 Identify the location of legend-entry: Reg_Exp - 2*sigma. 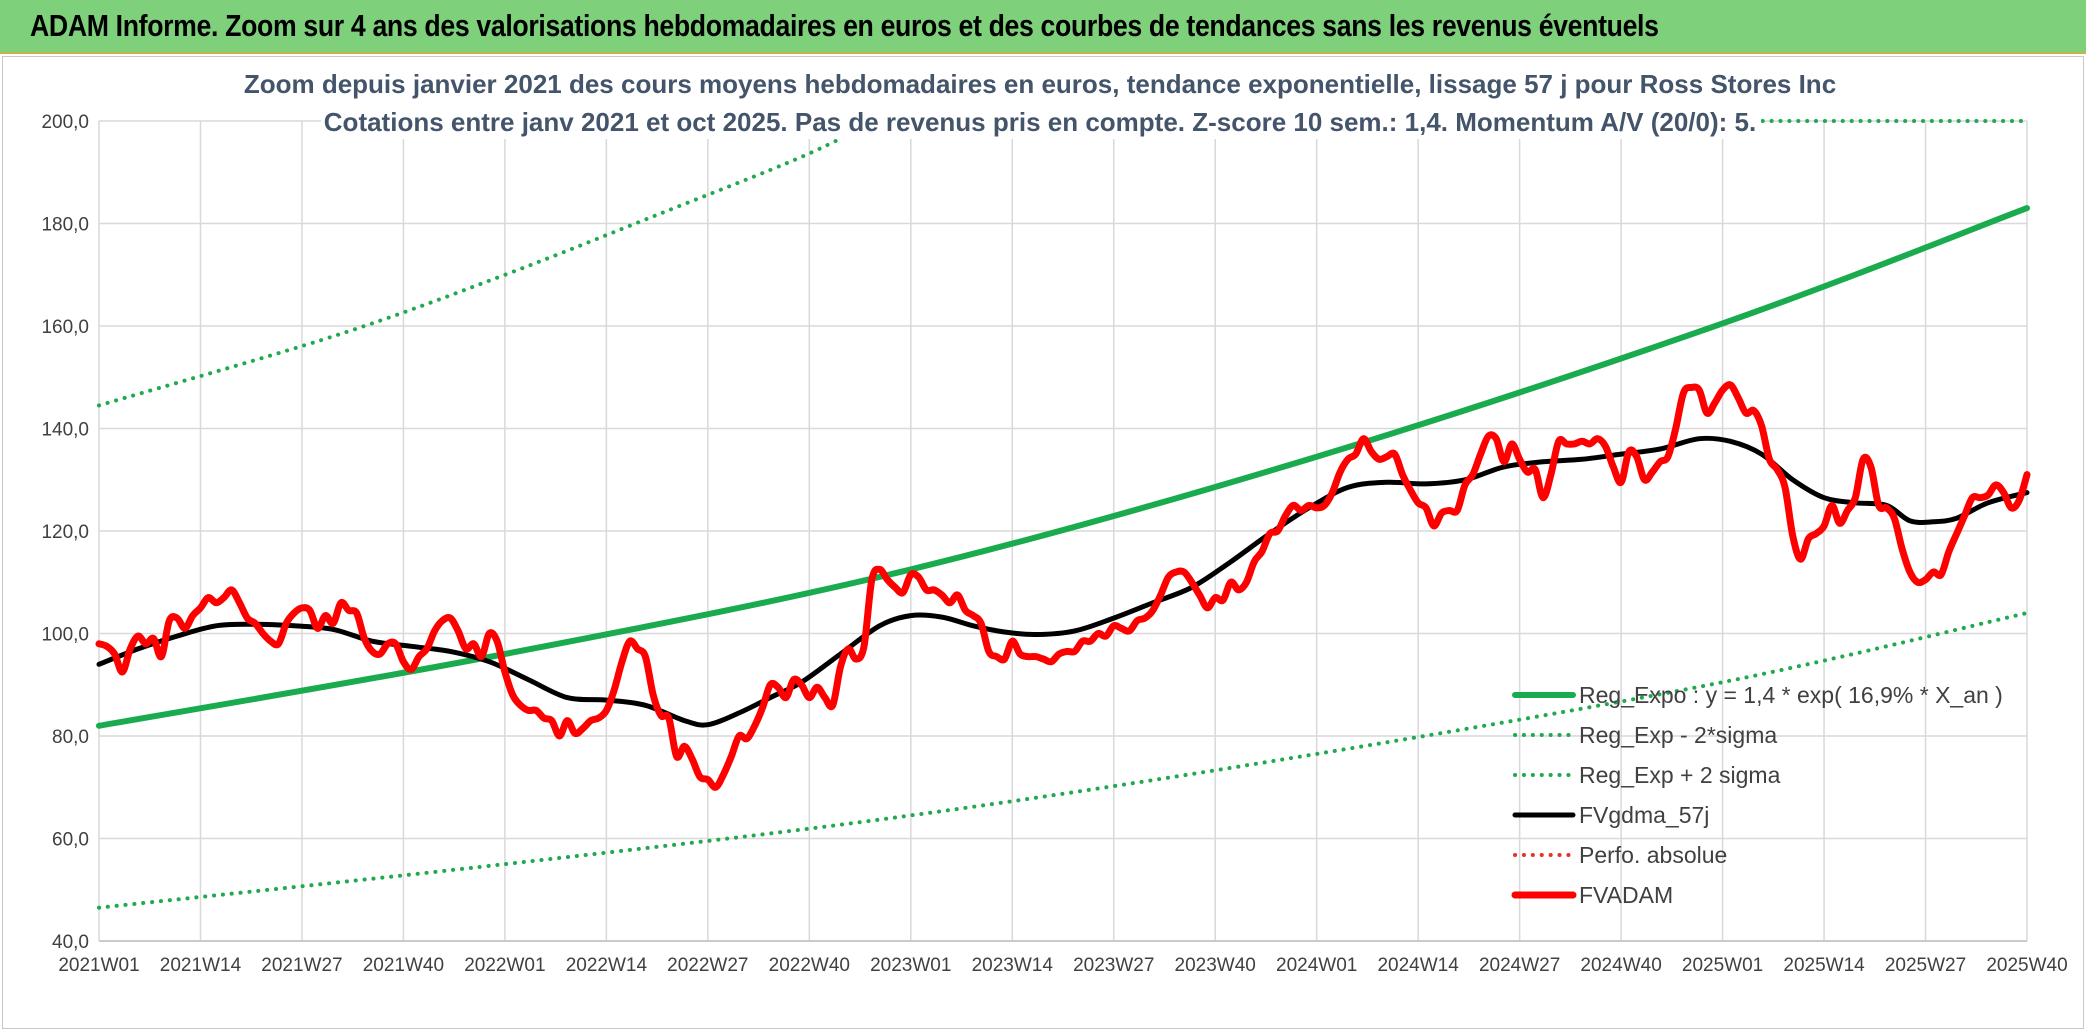
(1678, 735).